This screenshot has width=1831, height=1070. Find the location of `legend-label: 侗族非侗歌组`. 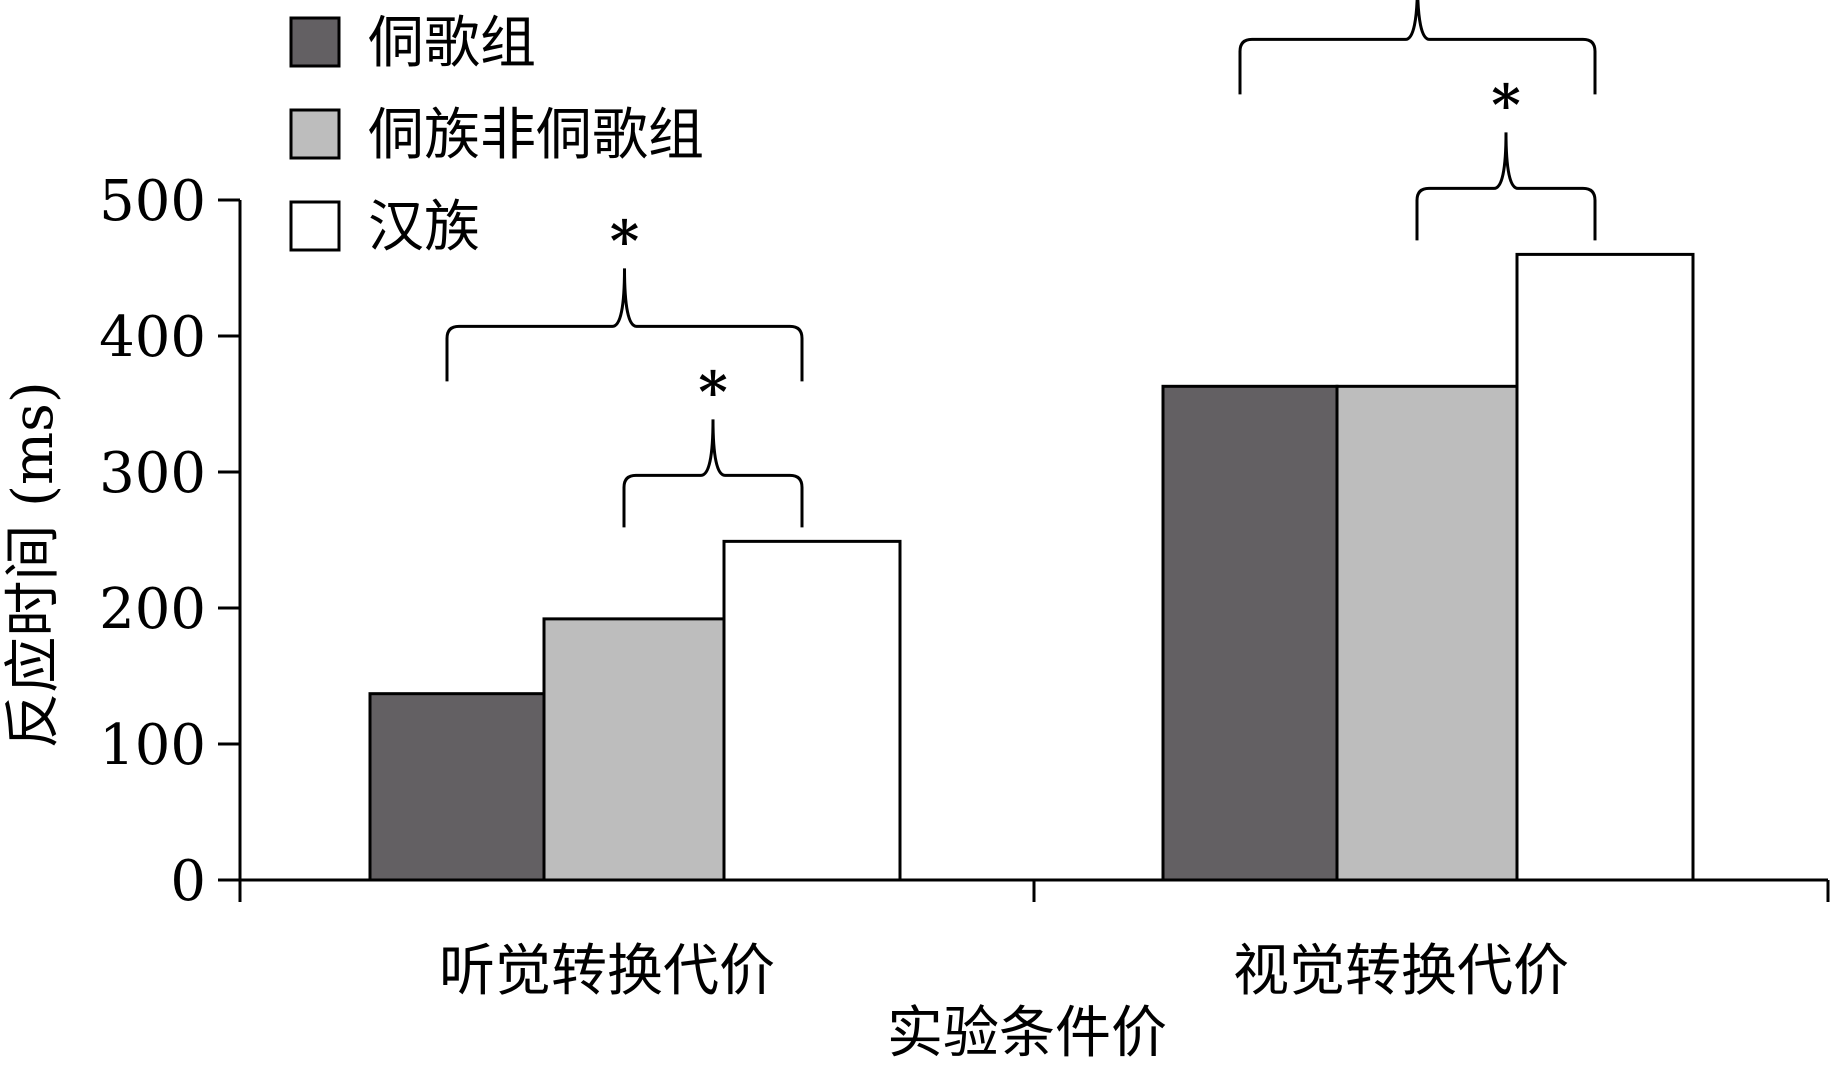

legend-label: 侗族非侗歌组 is located at coordinates (536, 135).